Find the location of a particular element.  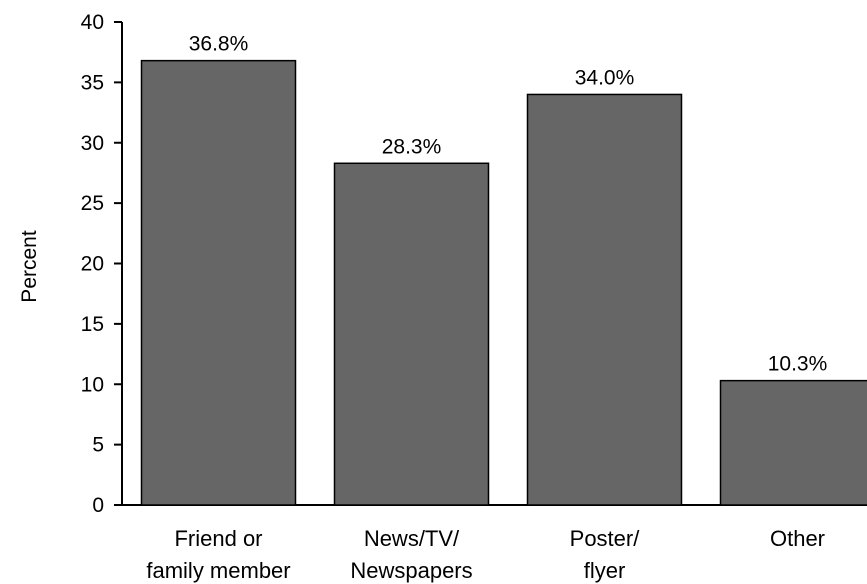

x-tick-label: flyer is located at coordinates (605, 570).